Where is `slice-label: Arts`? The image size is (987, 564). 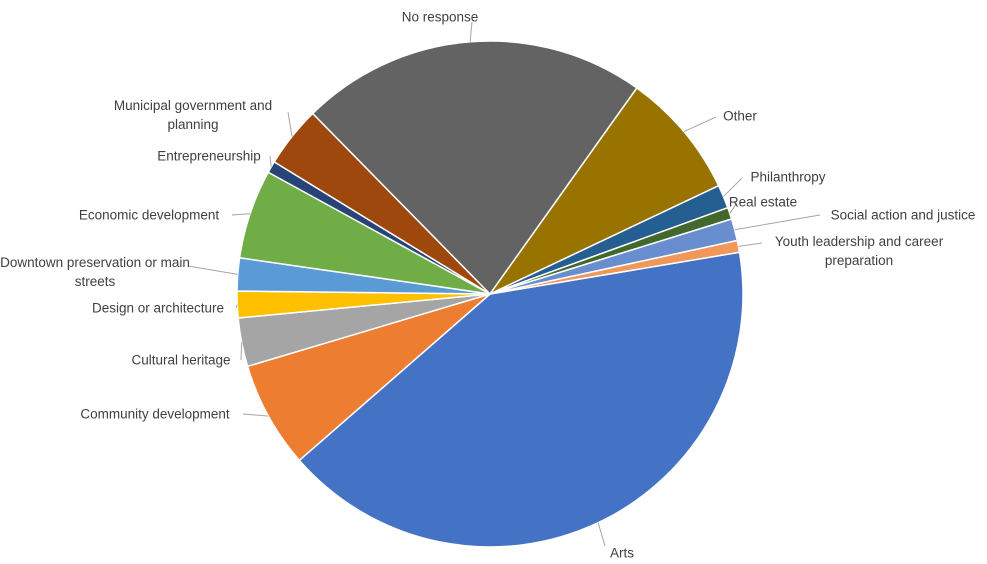 slice-label: Arts is located at coordinates (622, 553).